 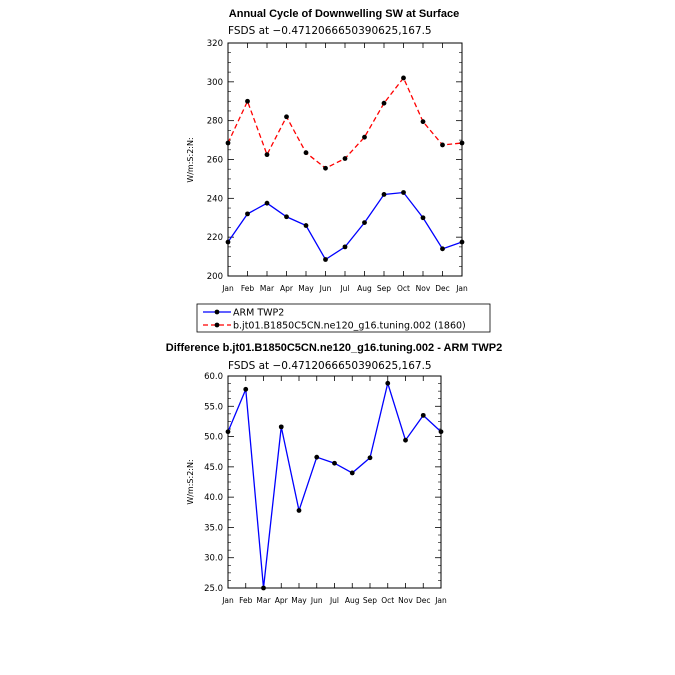 What do you see at coordinates (190, 481) in the screenshot?
I see `chart2-ylabel: W/m:S:2:N:` at bounding box center [190, 481].